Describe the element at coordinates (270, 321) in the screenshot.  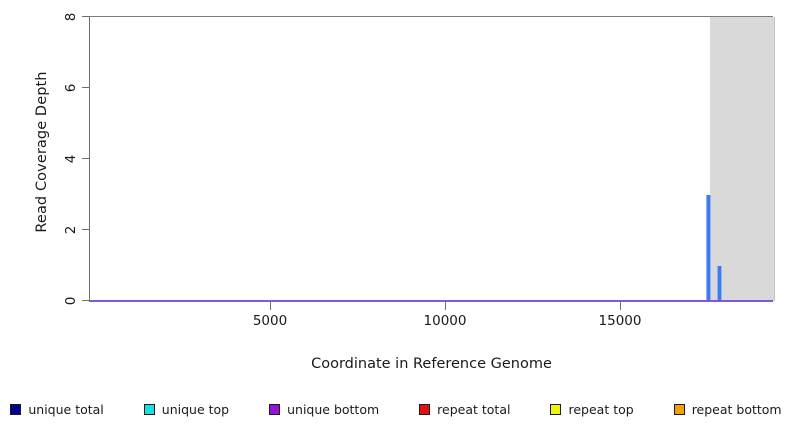
I see `x-tick-label-5000: 5000` at that location.